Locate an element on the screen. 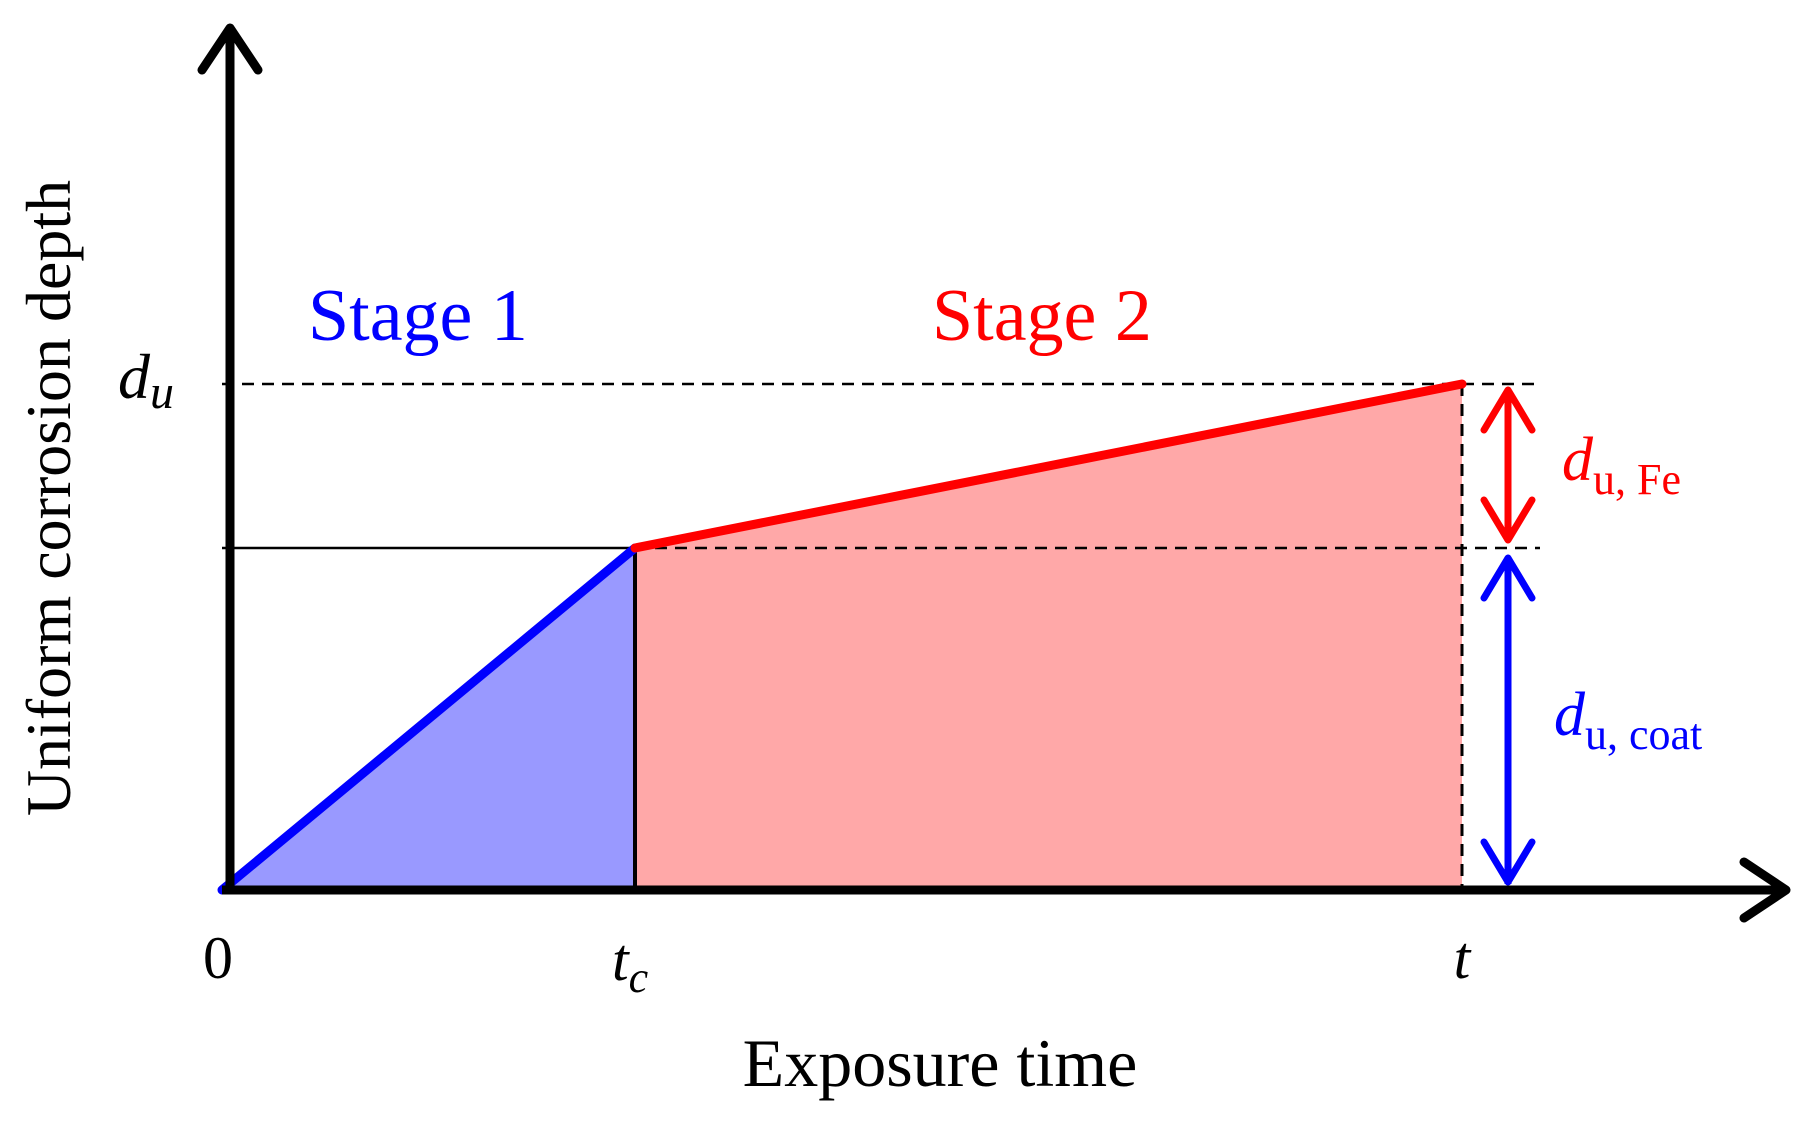 Image resolution: width=1805 pixels, height=1130 pixels. fe-depth-label-sub: u, Fe is located at coordinates (1637, 479).